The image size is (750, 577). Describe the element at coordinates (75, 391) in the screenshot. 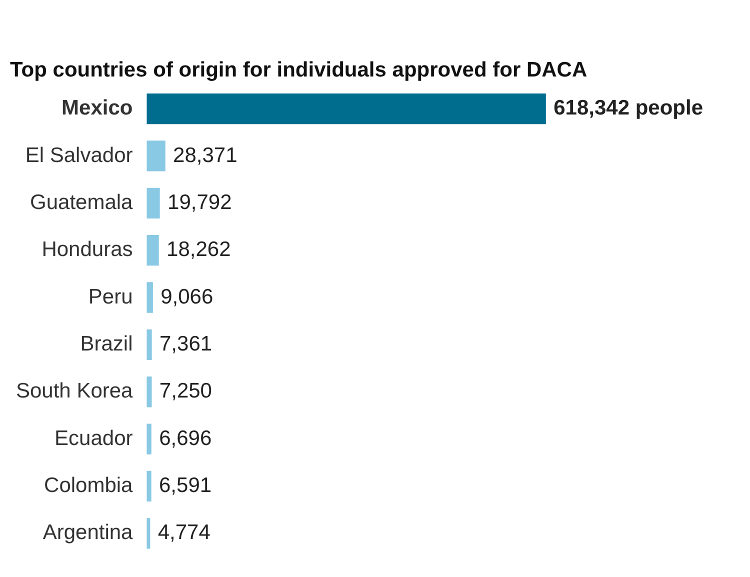

I see `y-tick-label: South Korea` at that location.